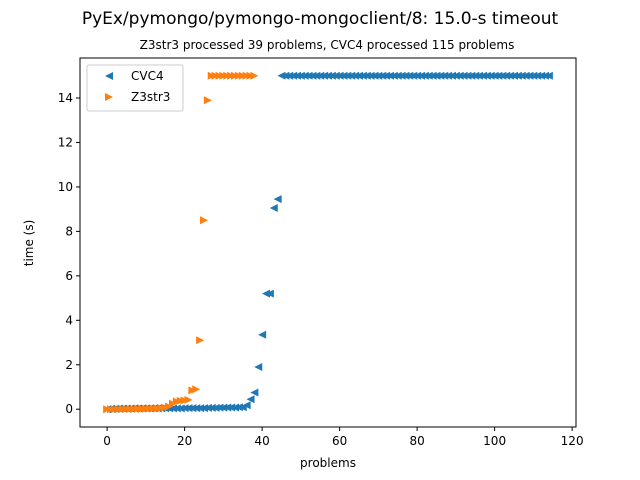  I want to click on y-tick-label: 0, so click(69, 409).